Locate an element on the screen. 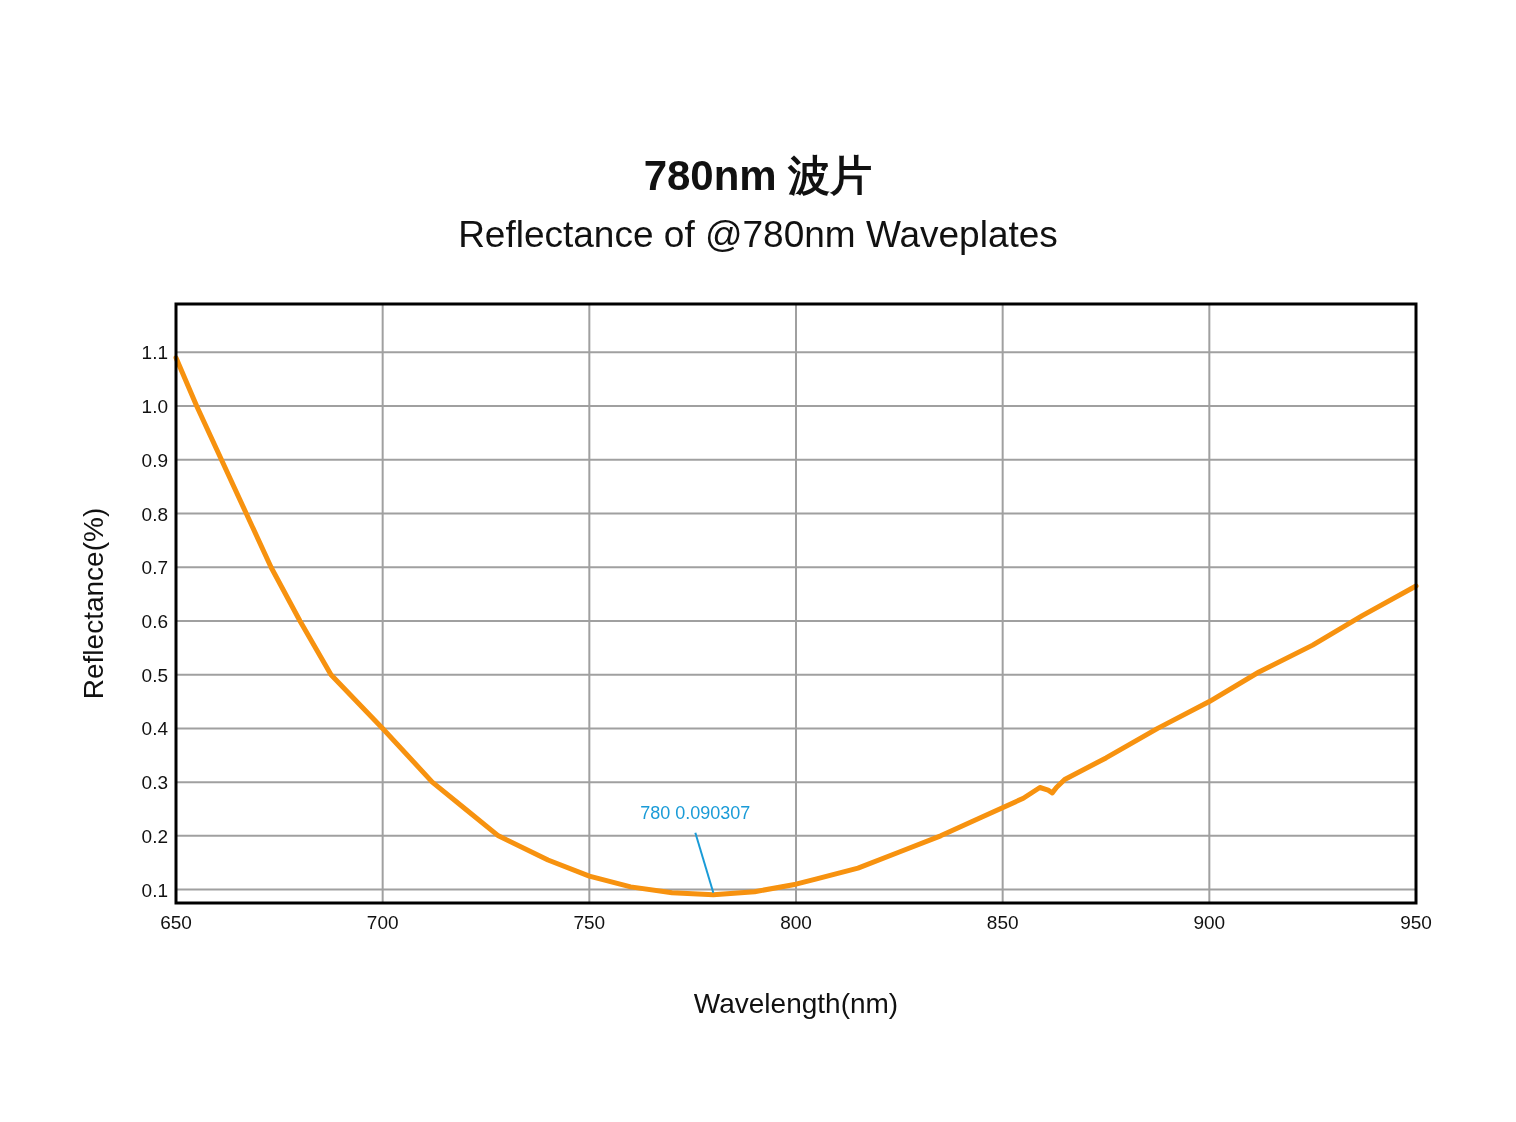  y-tick-label: 1.0 is located at coordinates (154, 407).